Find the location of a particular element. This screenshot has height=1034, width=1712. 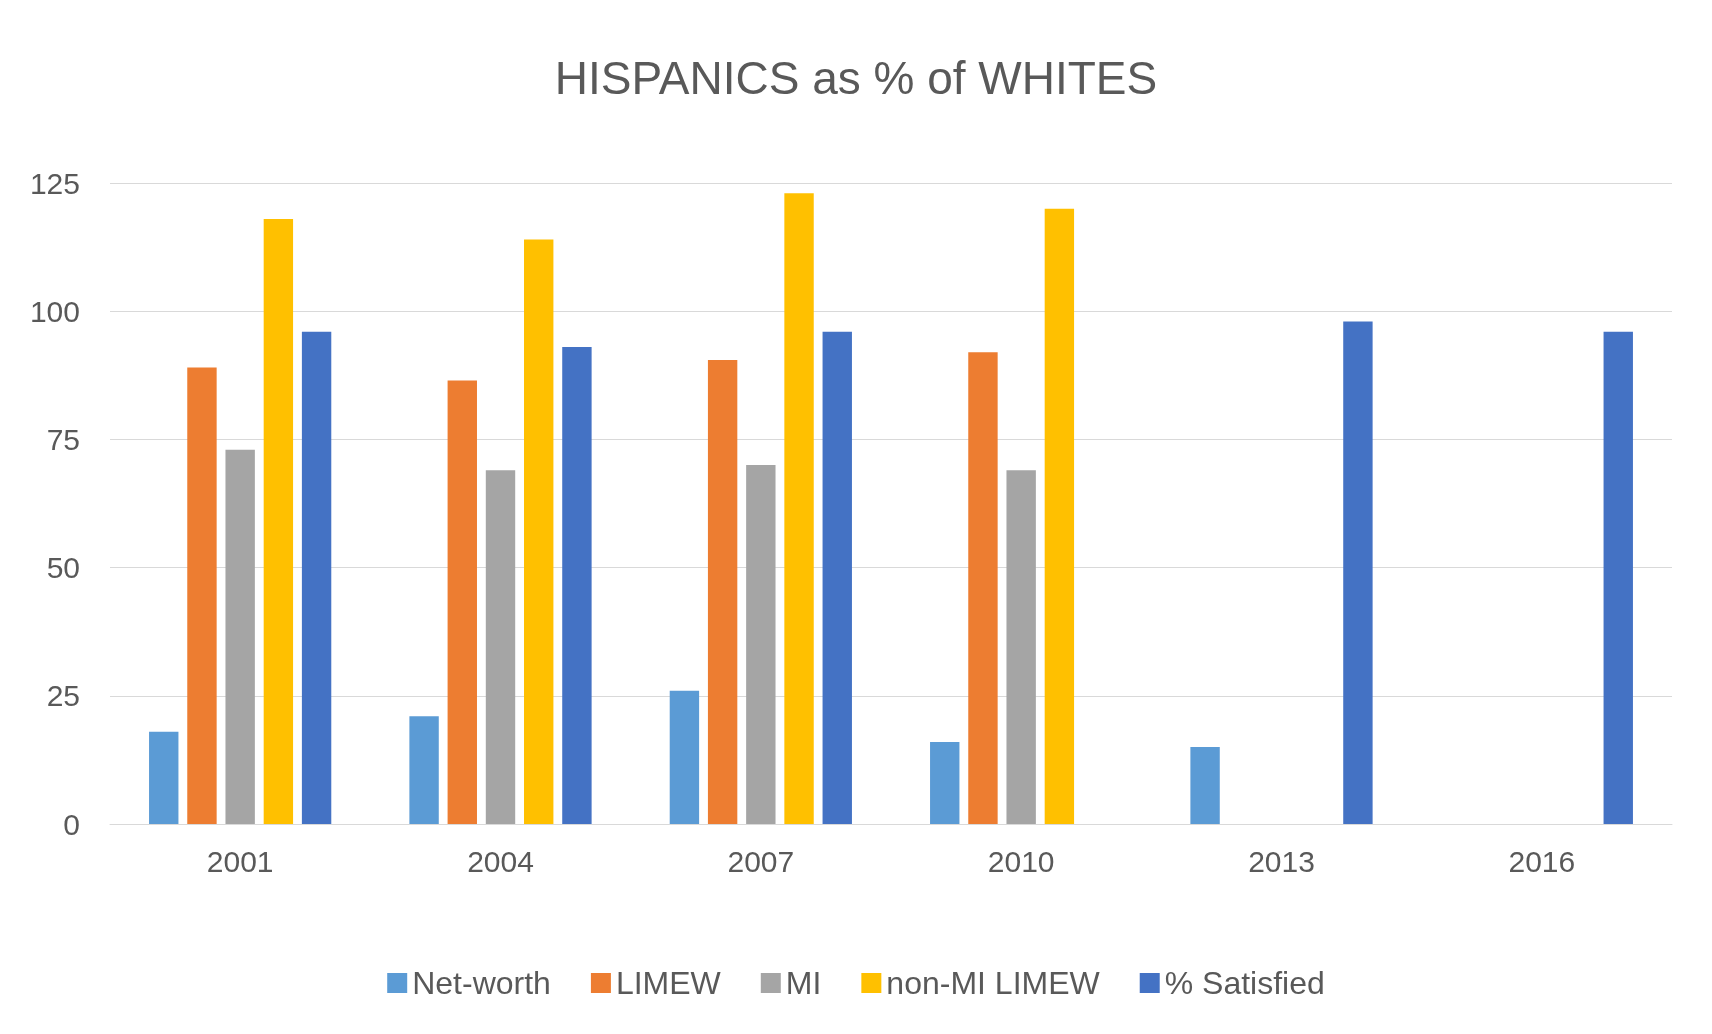

legend-label: Net-worth is located at coordinates (481, 983).